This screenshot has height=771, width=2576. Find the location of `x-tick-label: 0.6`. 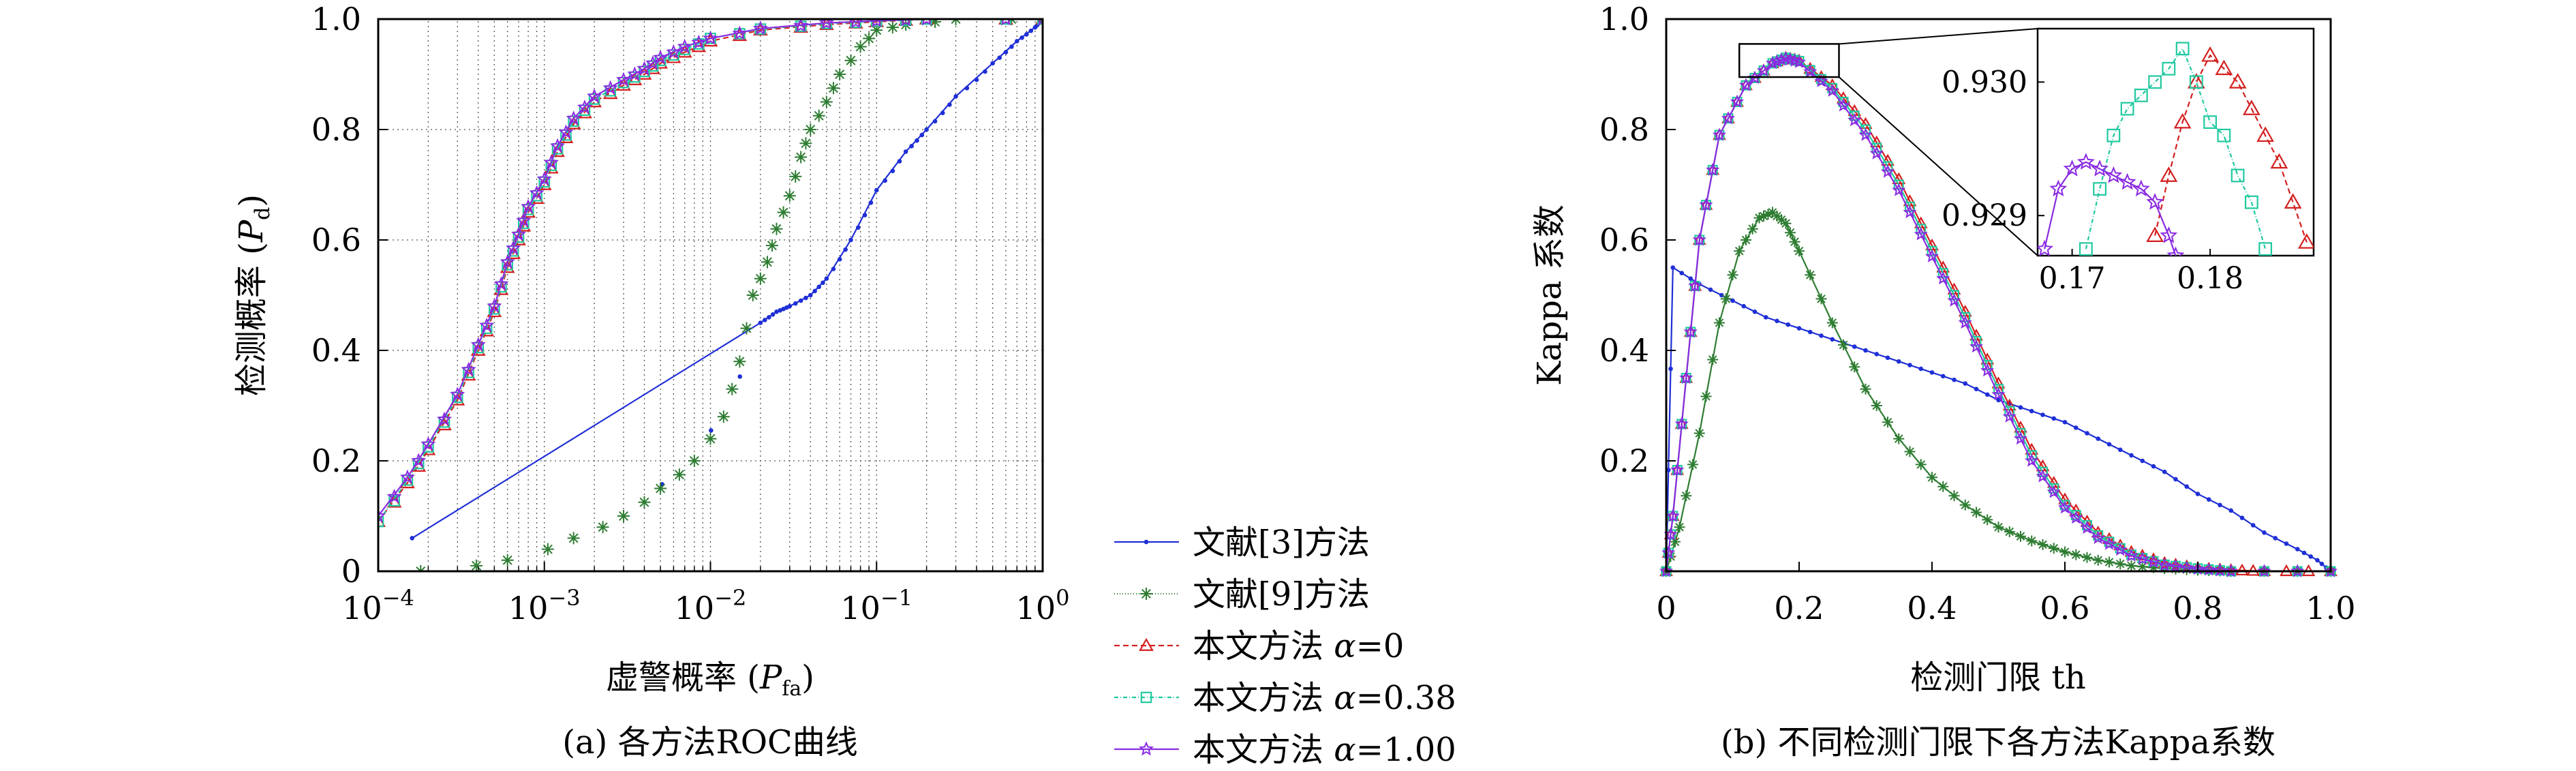

x-tick-label: 0.6 is located at coordinates (2064, 608).